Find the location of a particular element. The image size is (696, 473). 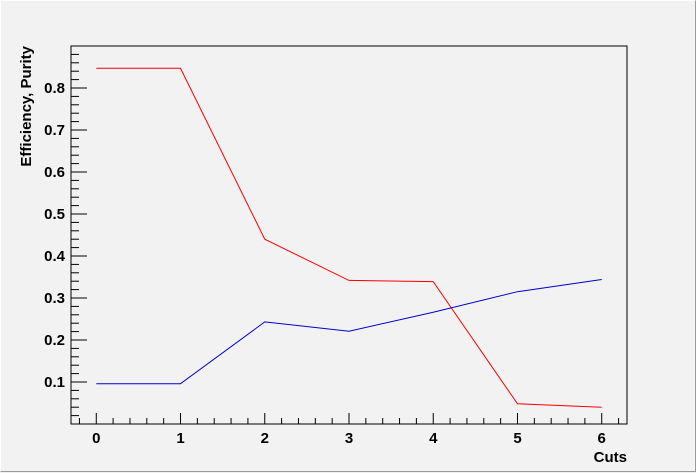

x-tick-label: 3 is located at coordinates (349, 438).